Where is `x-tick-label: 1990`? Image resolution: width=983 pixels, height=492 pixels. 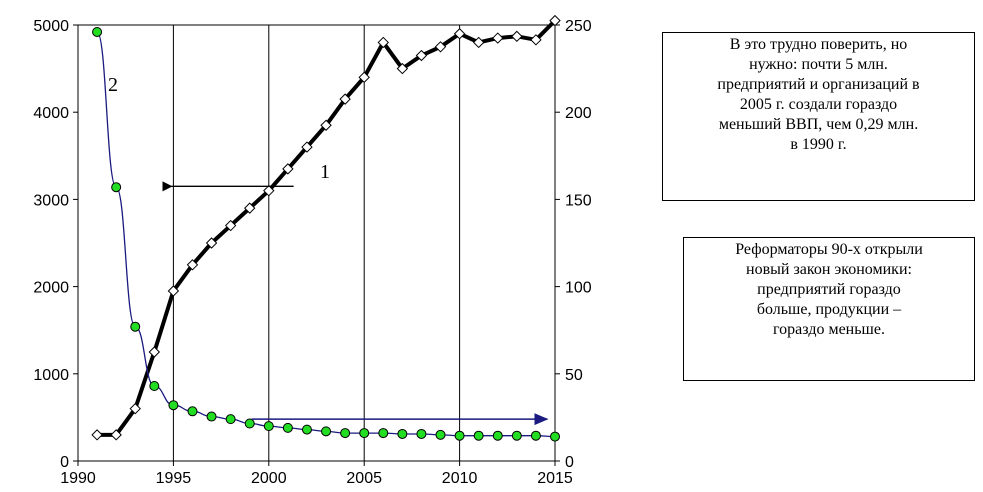
x-tick-label: 1990 is located at coordinates (78, 478).